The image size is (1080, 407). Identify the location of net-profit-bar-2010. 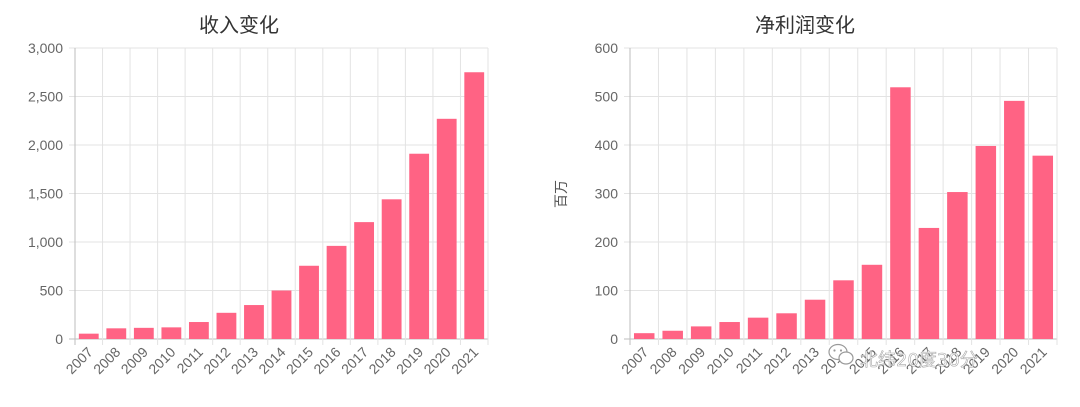
(729, 330).